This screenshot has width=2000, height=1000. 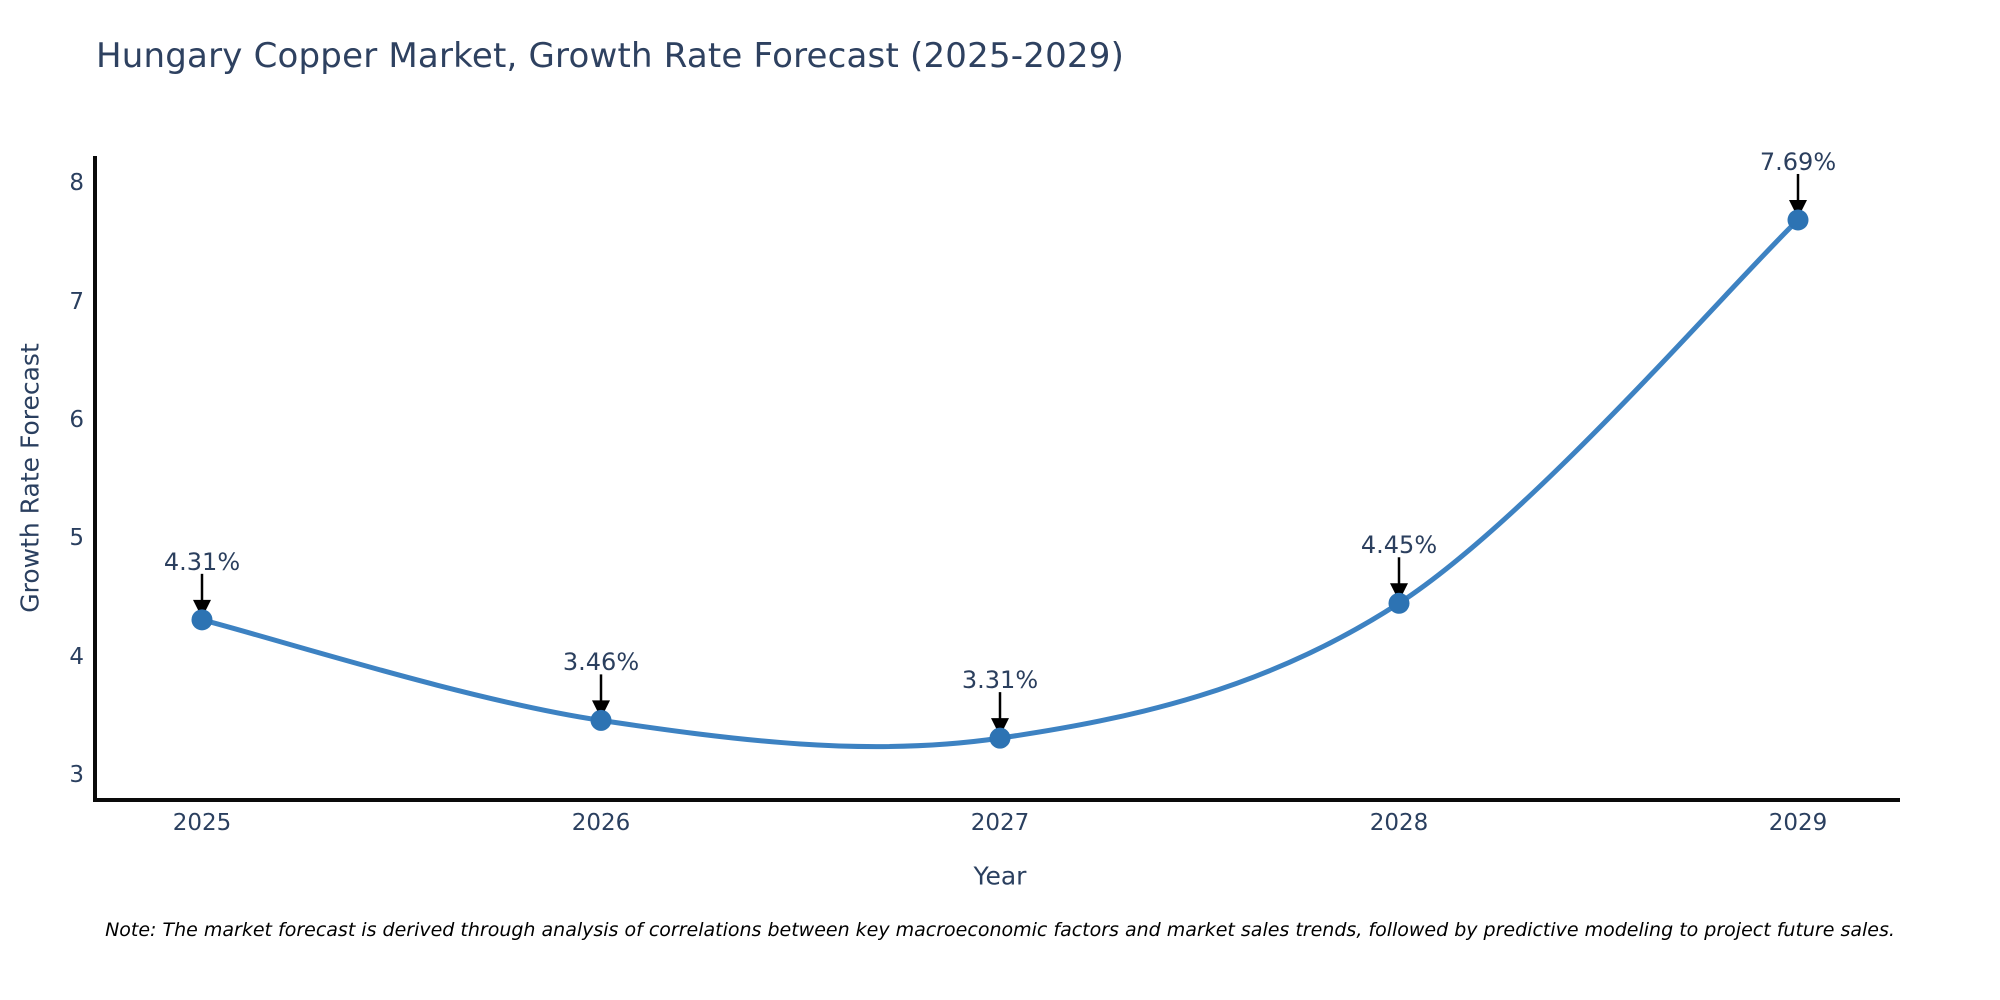 What do you see at coordinates (76, 774) in the screenshot?
I see `y-tick-label: 3` at bounding box center [76, 774].